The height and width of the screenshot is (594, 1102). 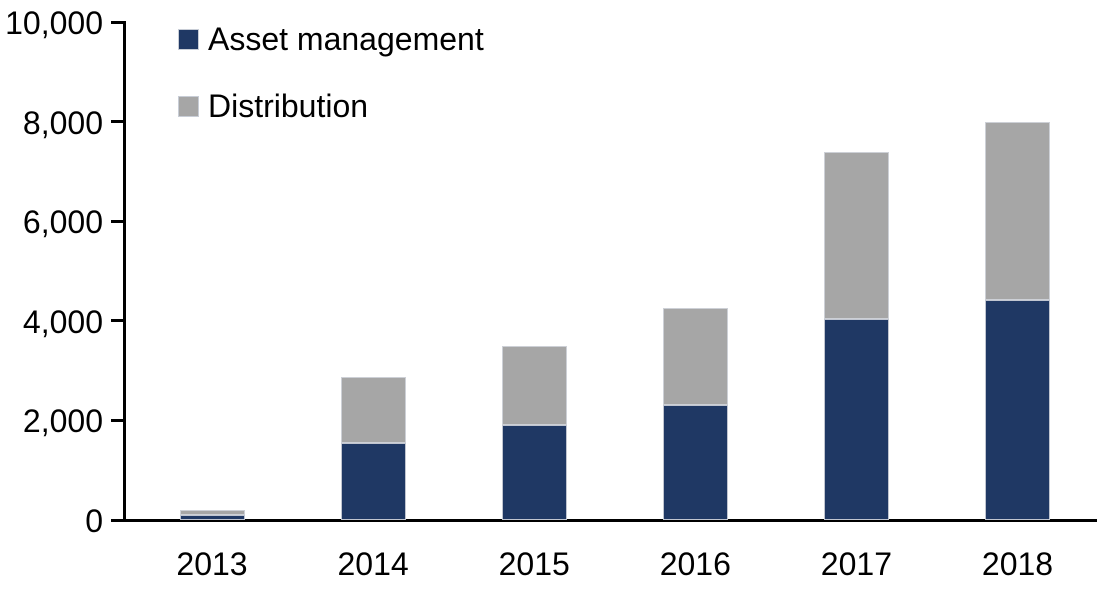 What do you see at coordinates (856, 235) in the screenshot?
I see `bar-segment-distribution-2017` at bounding box center [856, 235].